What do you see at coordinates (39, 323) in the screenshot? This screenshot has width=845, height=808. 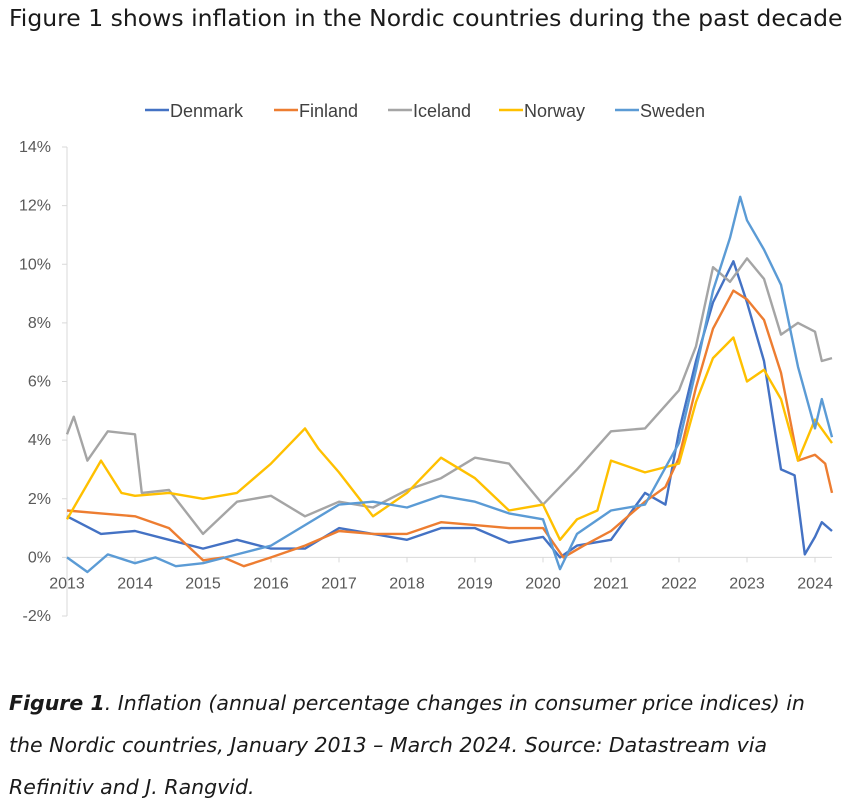 I see `y-tick-label: 8%` at bounding box center [39, 323].